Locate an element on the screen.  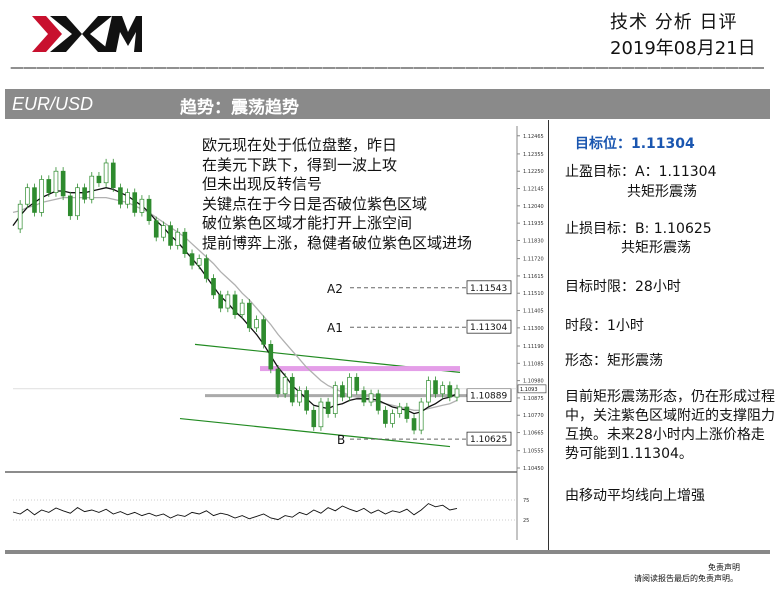
y-tick-label: 1.12145 is located at coordinates (533, 190).